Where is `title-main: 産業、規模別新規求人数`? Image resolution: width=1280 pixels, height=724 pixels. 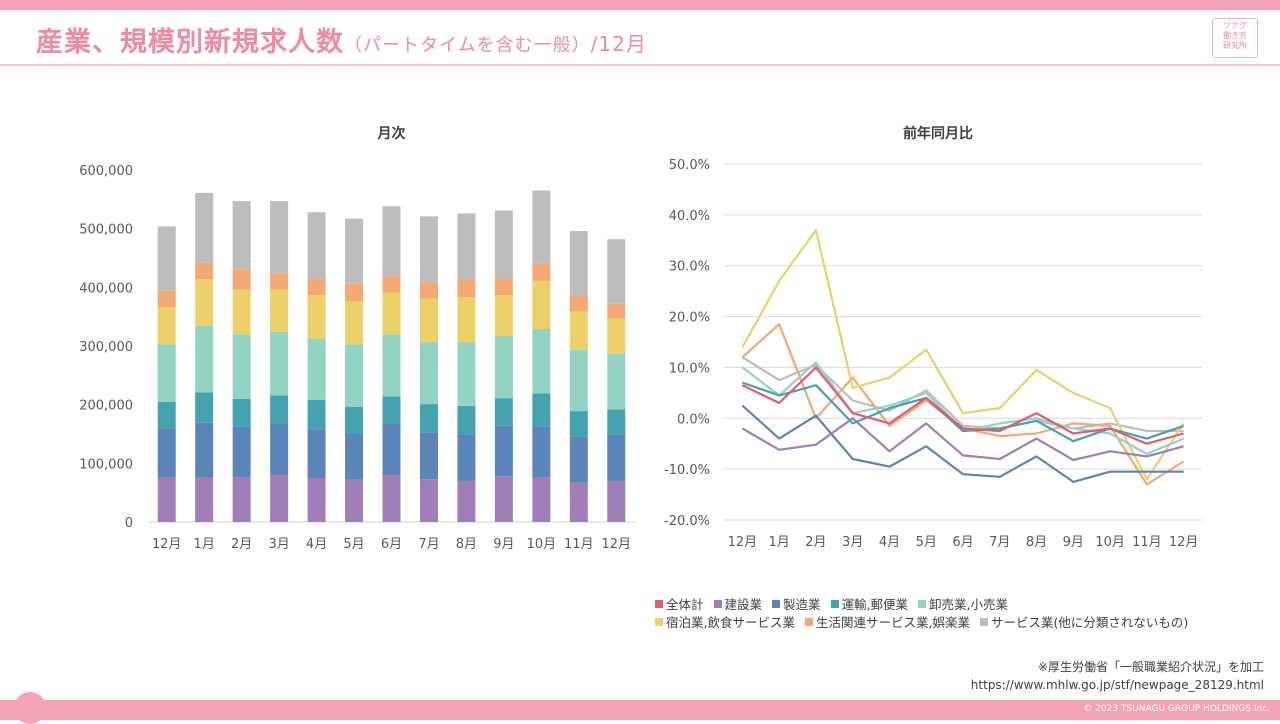
title-main: 産業、規模別新規求人数 is located at coordinates (190, 42).